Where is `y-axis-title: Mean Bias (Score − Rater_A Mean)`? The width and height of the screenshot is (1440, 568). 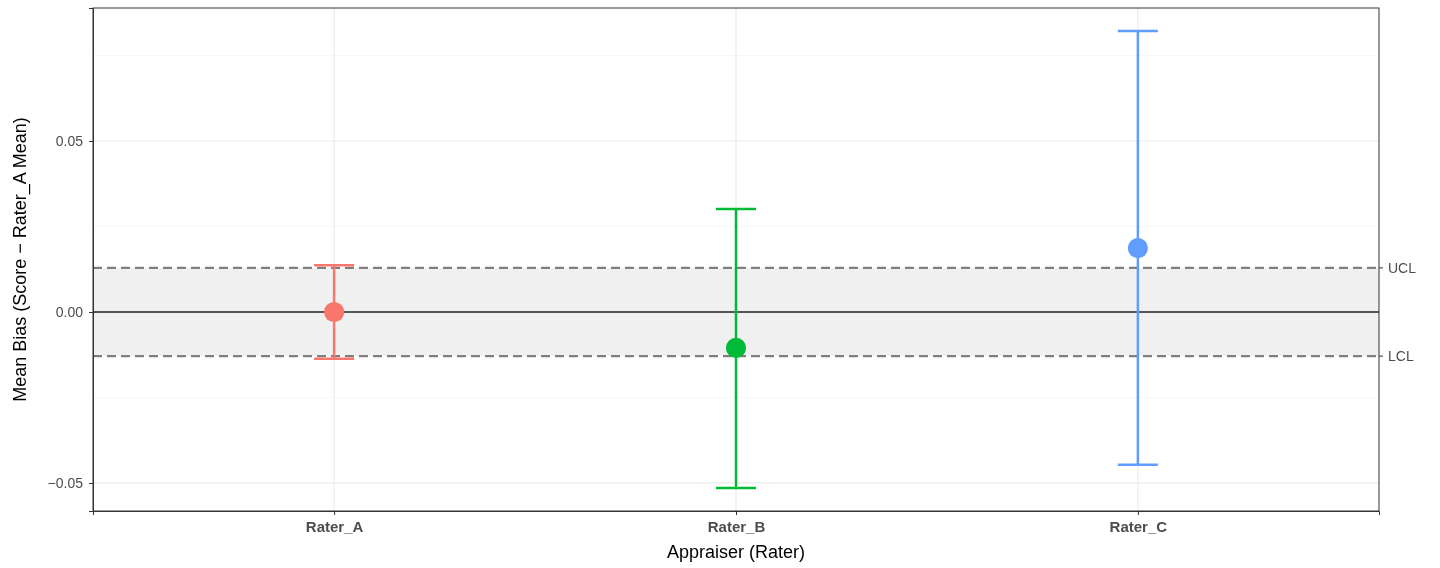 y-axis-title: Mean Bias (Score − Rater_A Mean) is located at coordinates (20, 259).